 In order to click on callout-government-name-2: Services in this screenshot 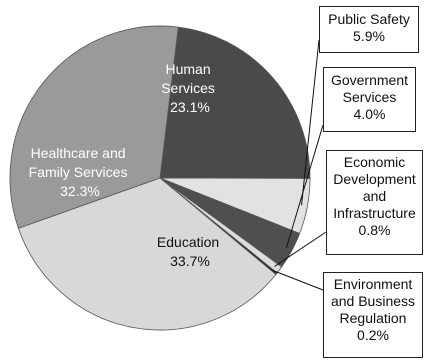, I will do `click(369, 97)`.